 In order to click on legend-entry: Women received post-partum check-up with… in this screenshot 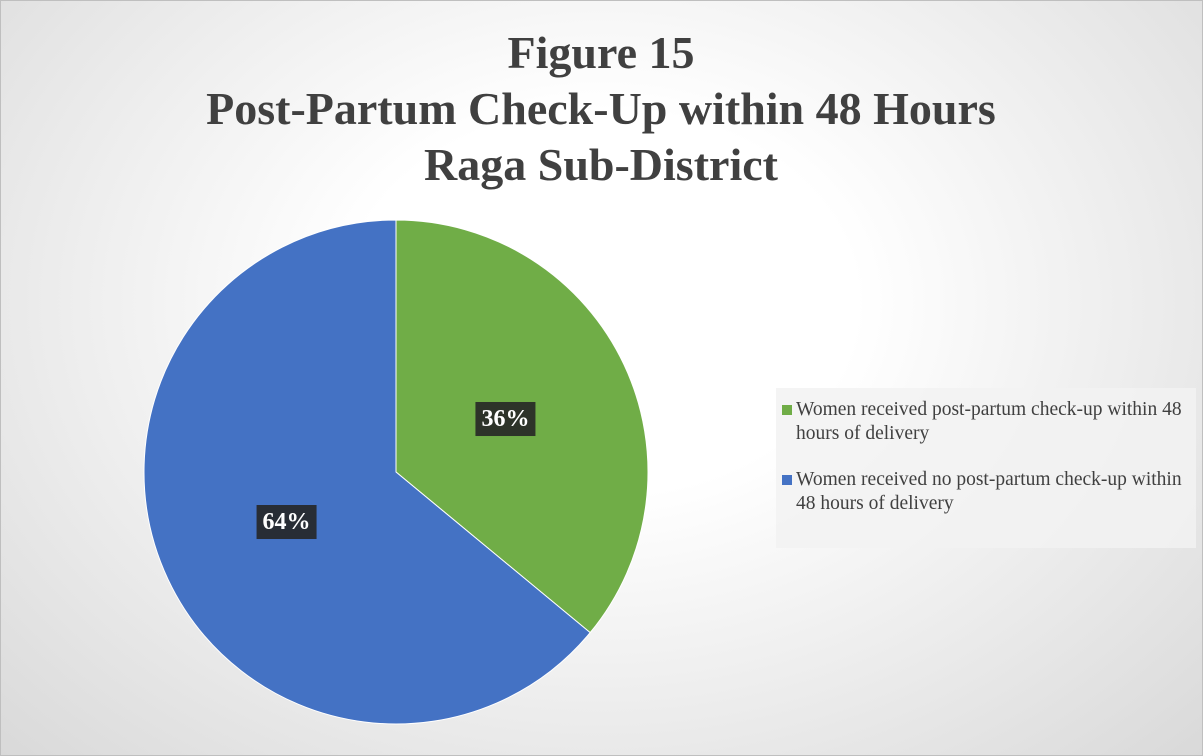, I will do `click(986, 422)`.